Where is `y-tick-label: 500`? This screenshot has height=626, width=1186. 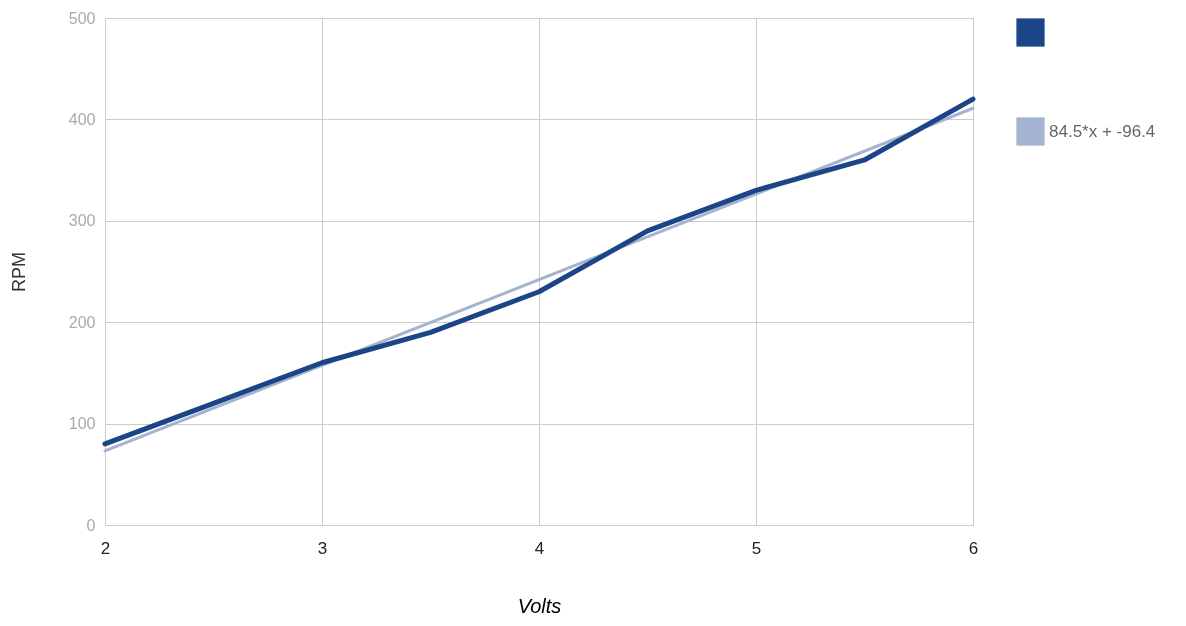 y-tick-label: 500 is located at coordinates (82, 18).